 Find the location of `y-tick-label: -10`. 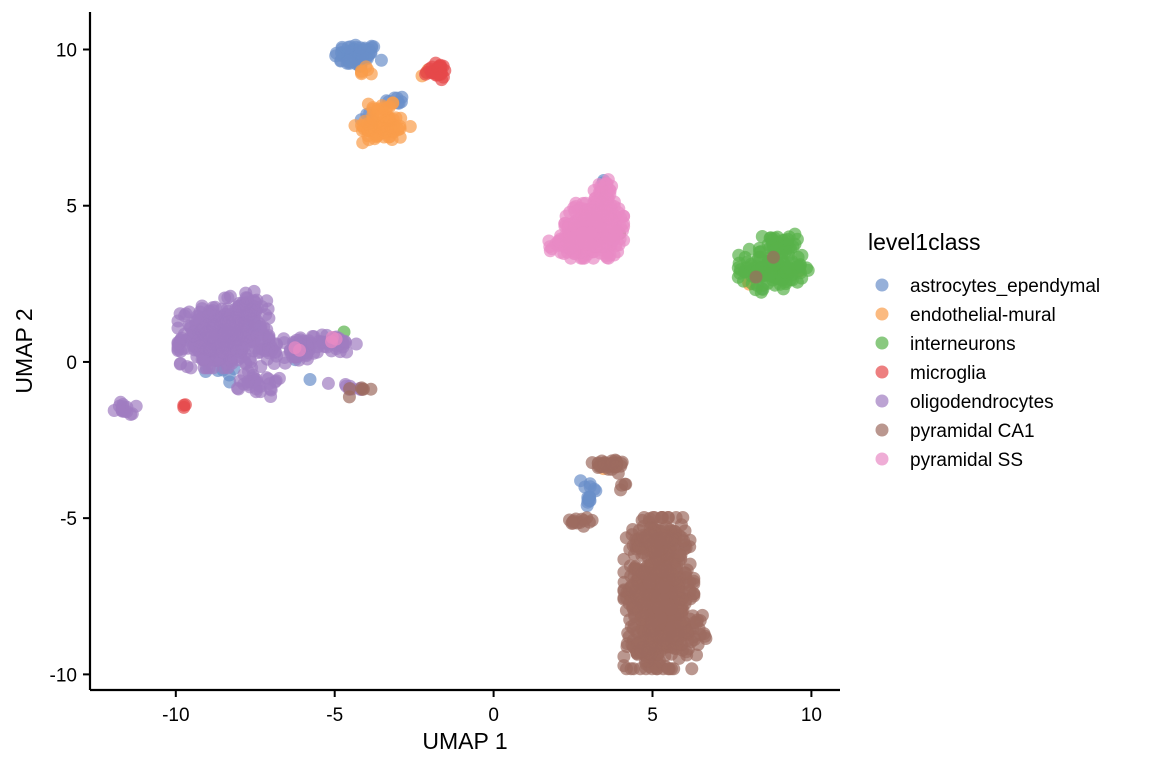

y-tick-label: -10 is located at coordinates (63, 675).